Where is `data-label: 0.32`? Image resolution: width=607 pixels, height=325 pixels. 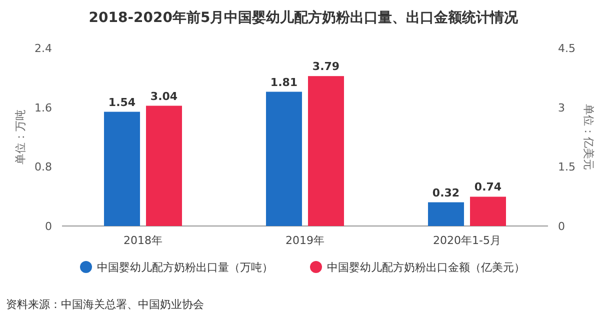 data-label: 0.32 is located at coordinates (446, 193).